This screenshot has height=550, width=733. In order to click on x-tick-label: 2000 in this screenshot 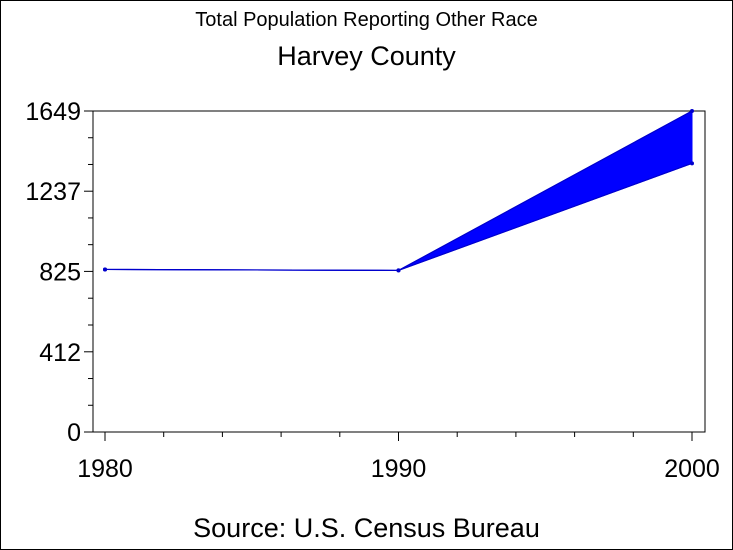, I will do `click(692, 469)`.